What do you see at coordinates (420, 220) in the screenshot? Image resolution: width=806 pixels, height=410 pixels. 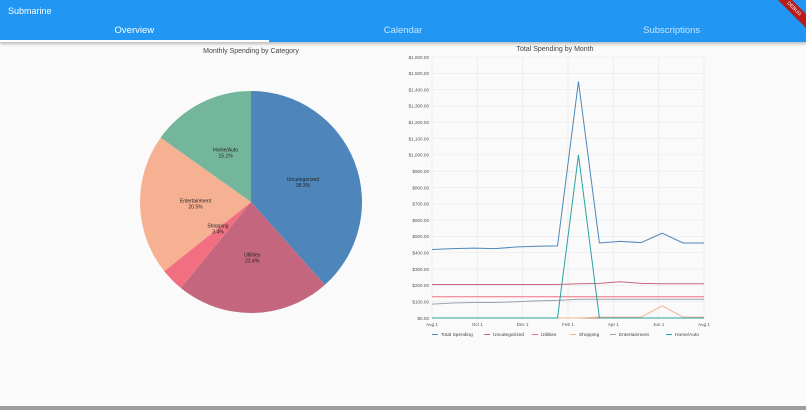 I see `line-y-tick: $600.00` at bounding box center [420, 220].